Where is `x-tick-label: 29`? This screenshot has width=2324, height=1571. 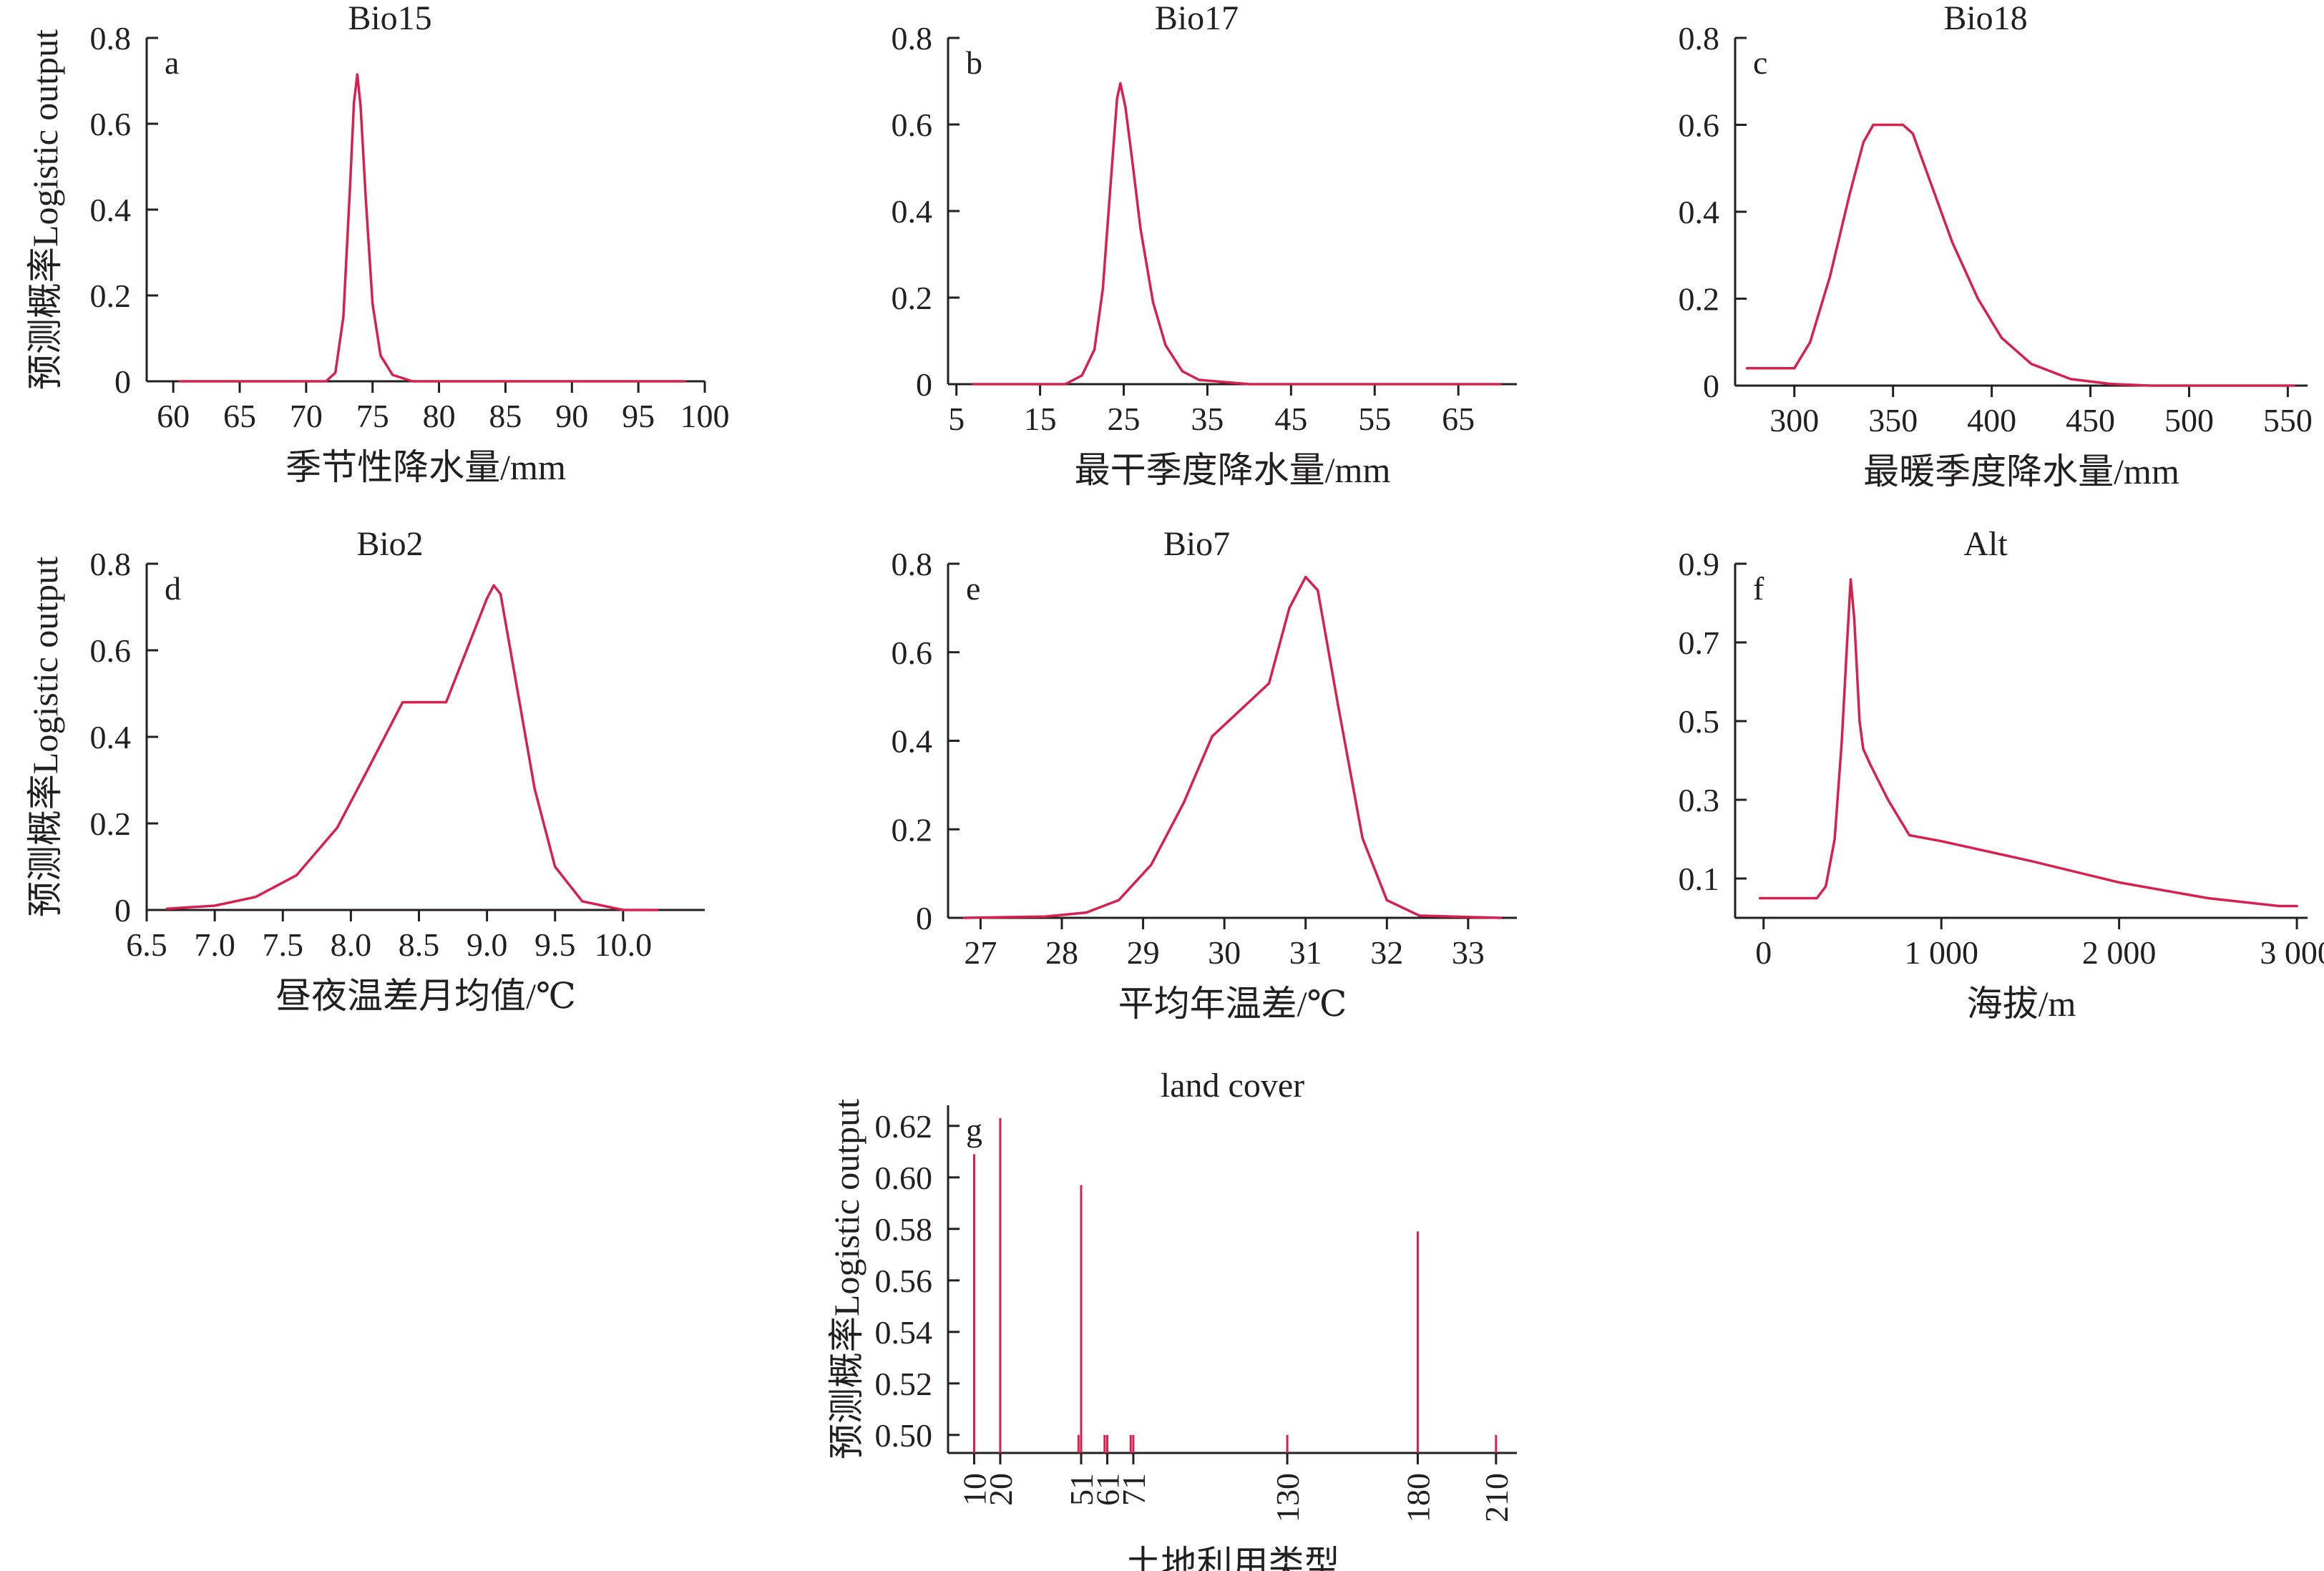 x-tick-label: 29 is located at coordinates (1144, 953).